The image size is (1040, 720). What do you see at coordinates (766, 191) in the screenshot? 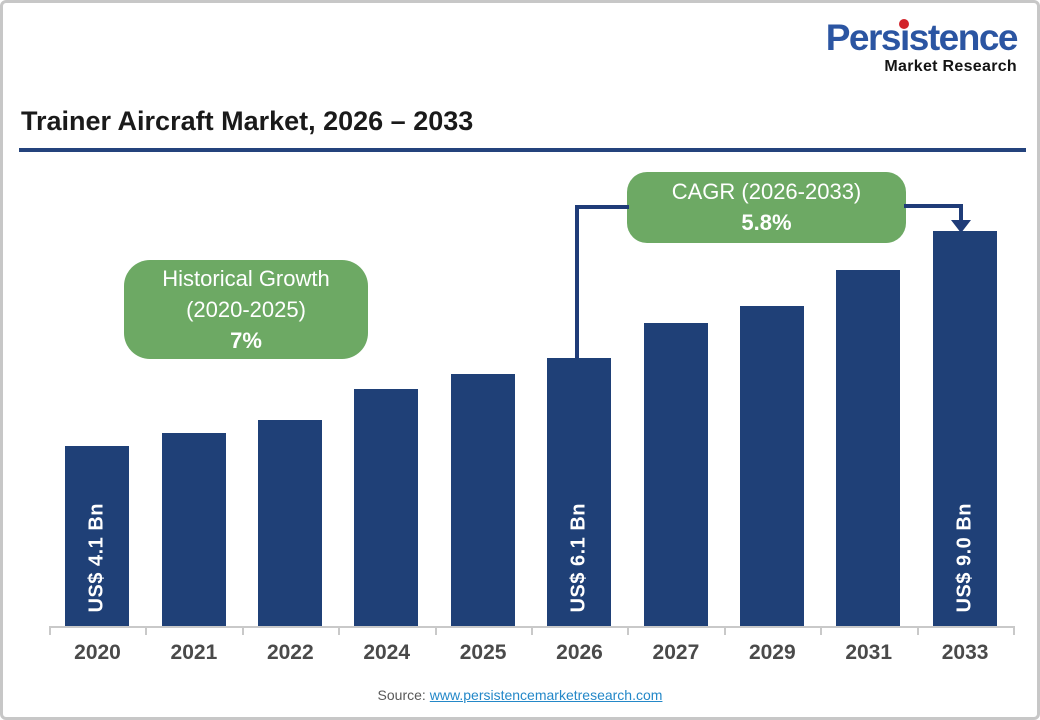
I see `cagr-line1: CAGR (2026-2033)` at bounding box center [766, 191].